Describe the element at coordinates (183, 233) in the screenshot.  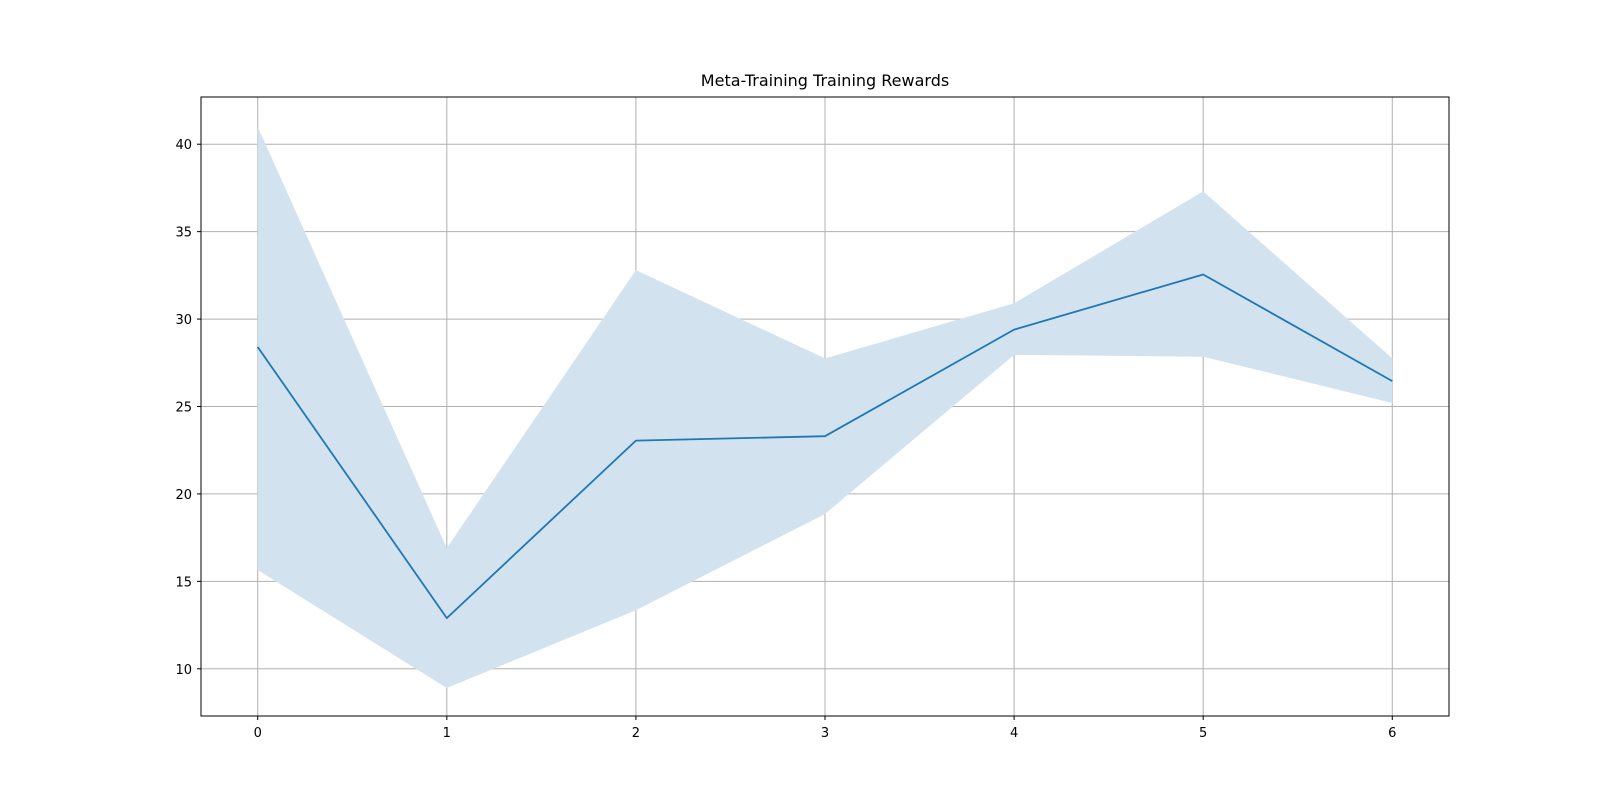
I see `y-tick-label: 35` at that location.